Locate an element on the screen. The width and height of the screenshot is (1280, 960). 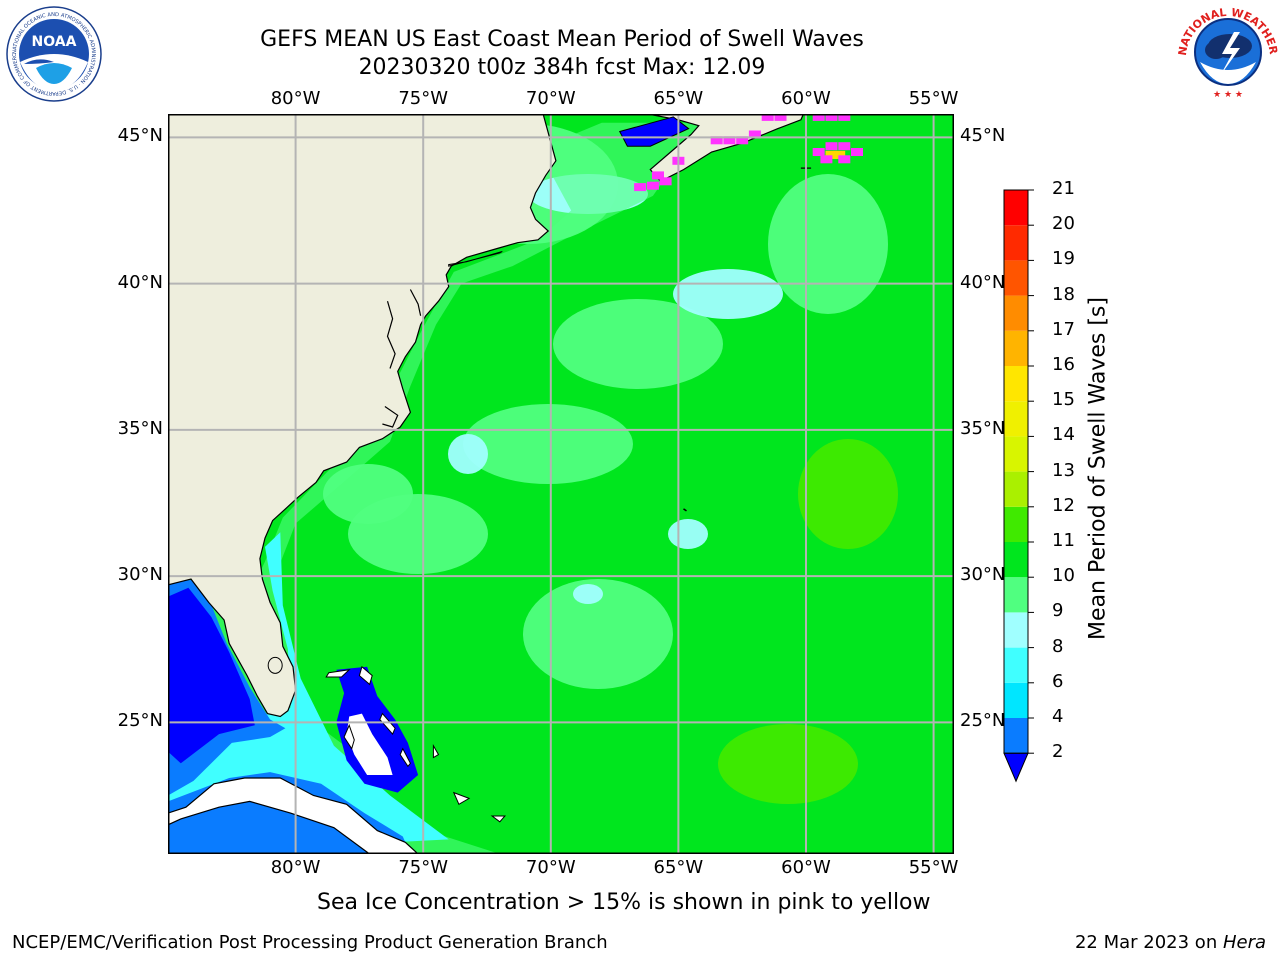
lon-label-bottom: 55°W is located at coordinates (933, 867).